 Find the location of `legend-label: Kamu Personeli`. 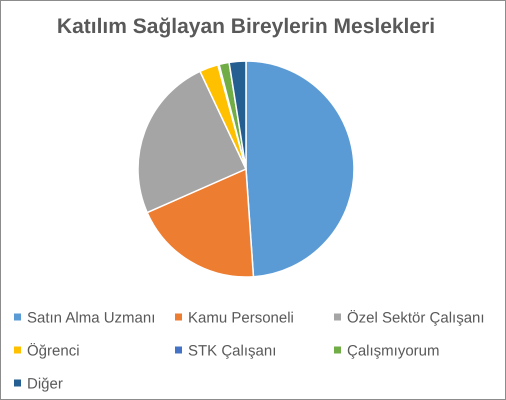

legend-label: Kamu Personeli is located at coordinates (241, 317).